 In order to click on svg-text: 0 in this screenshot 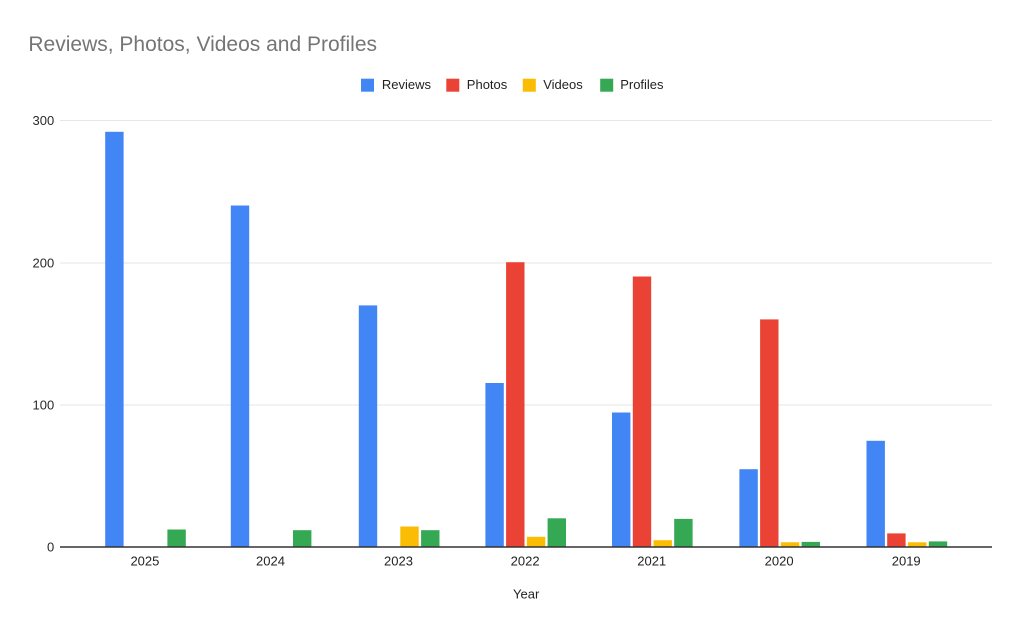, I will do `click(50, 547)`.